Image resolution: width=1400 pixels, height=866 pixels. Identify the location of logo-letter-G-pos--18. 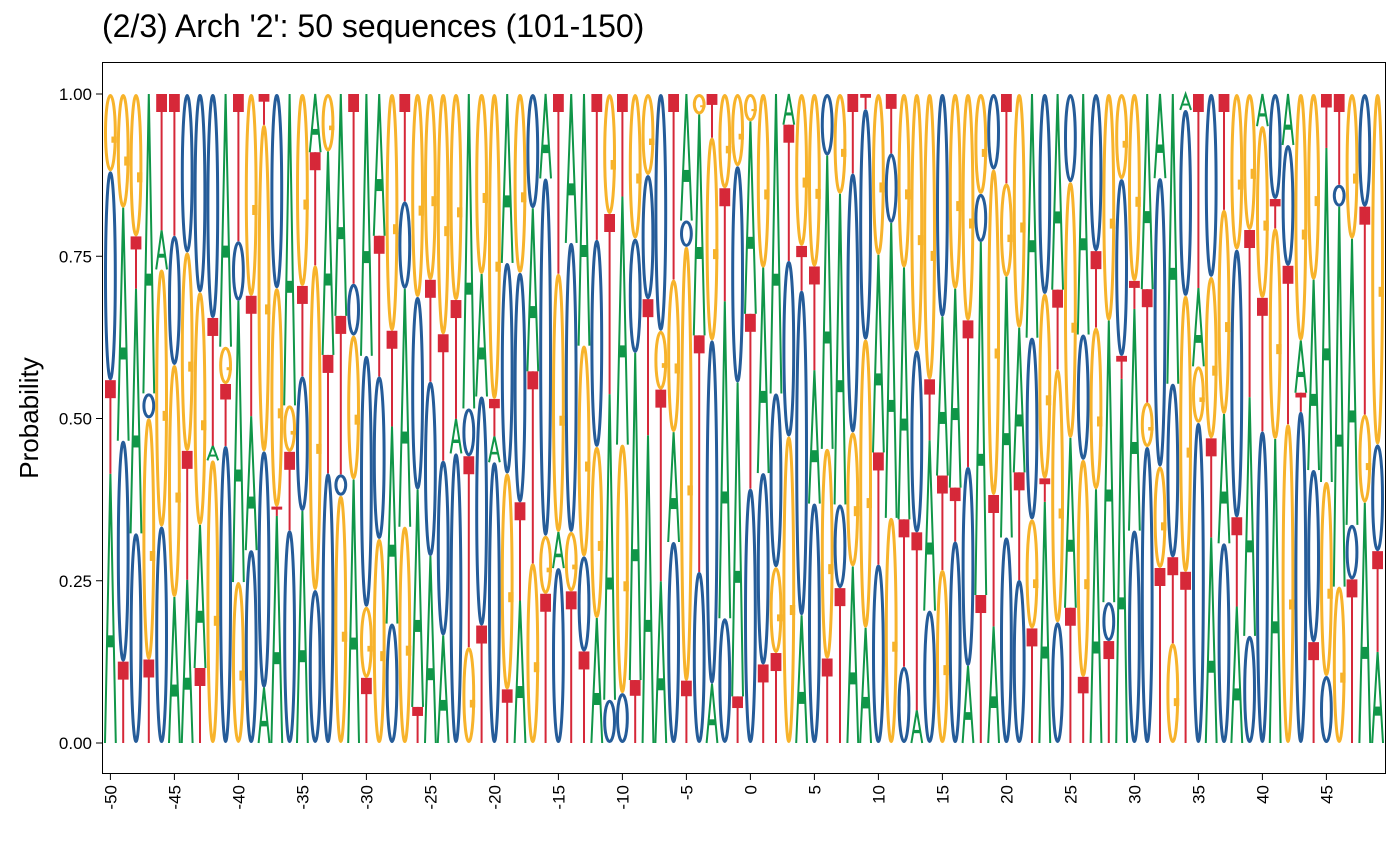
(520, 183).